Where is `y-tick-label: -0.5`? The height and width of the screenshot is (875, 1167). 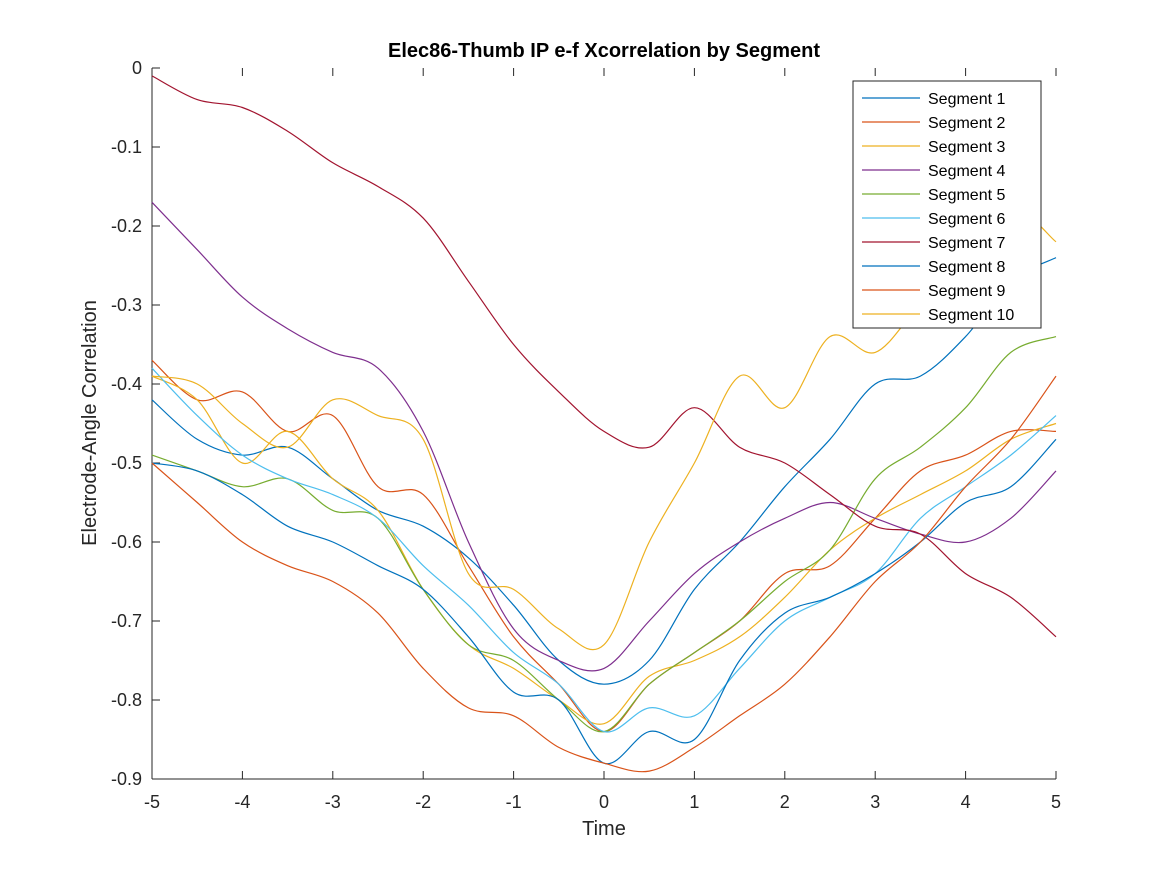 y-tick-label: -0.5 is located at coordinates (126, 463).